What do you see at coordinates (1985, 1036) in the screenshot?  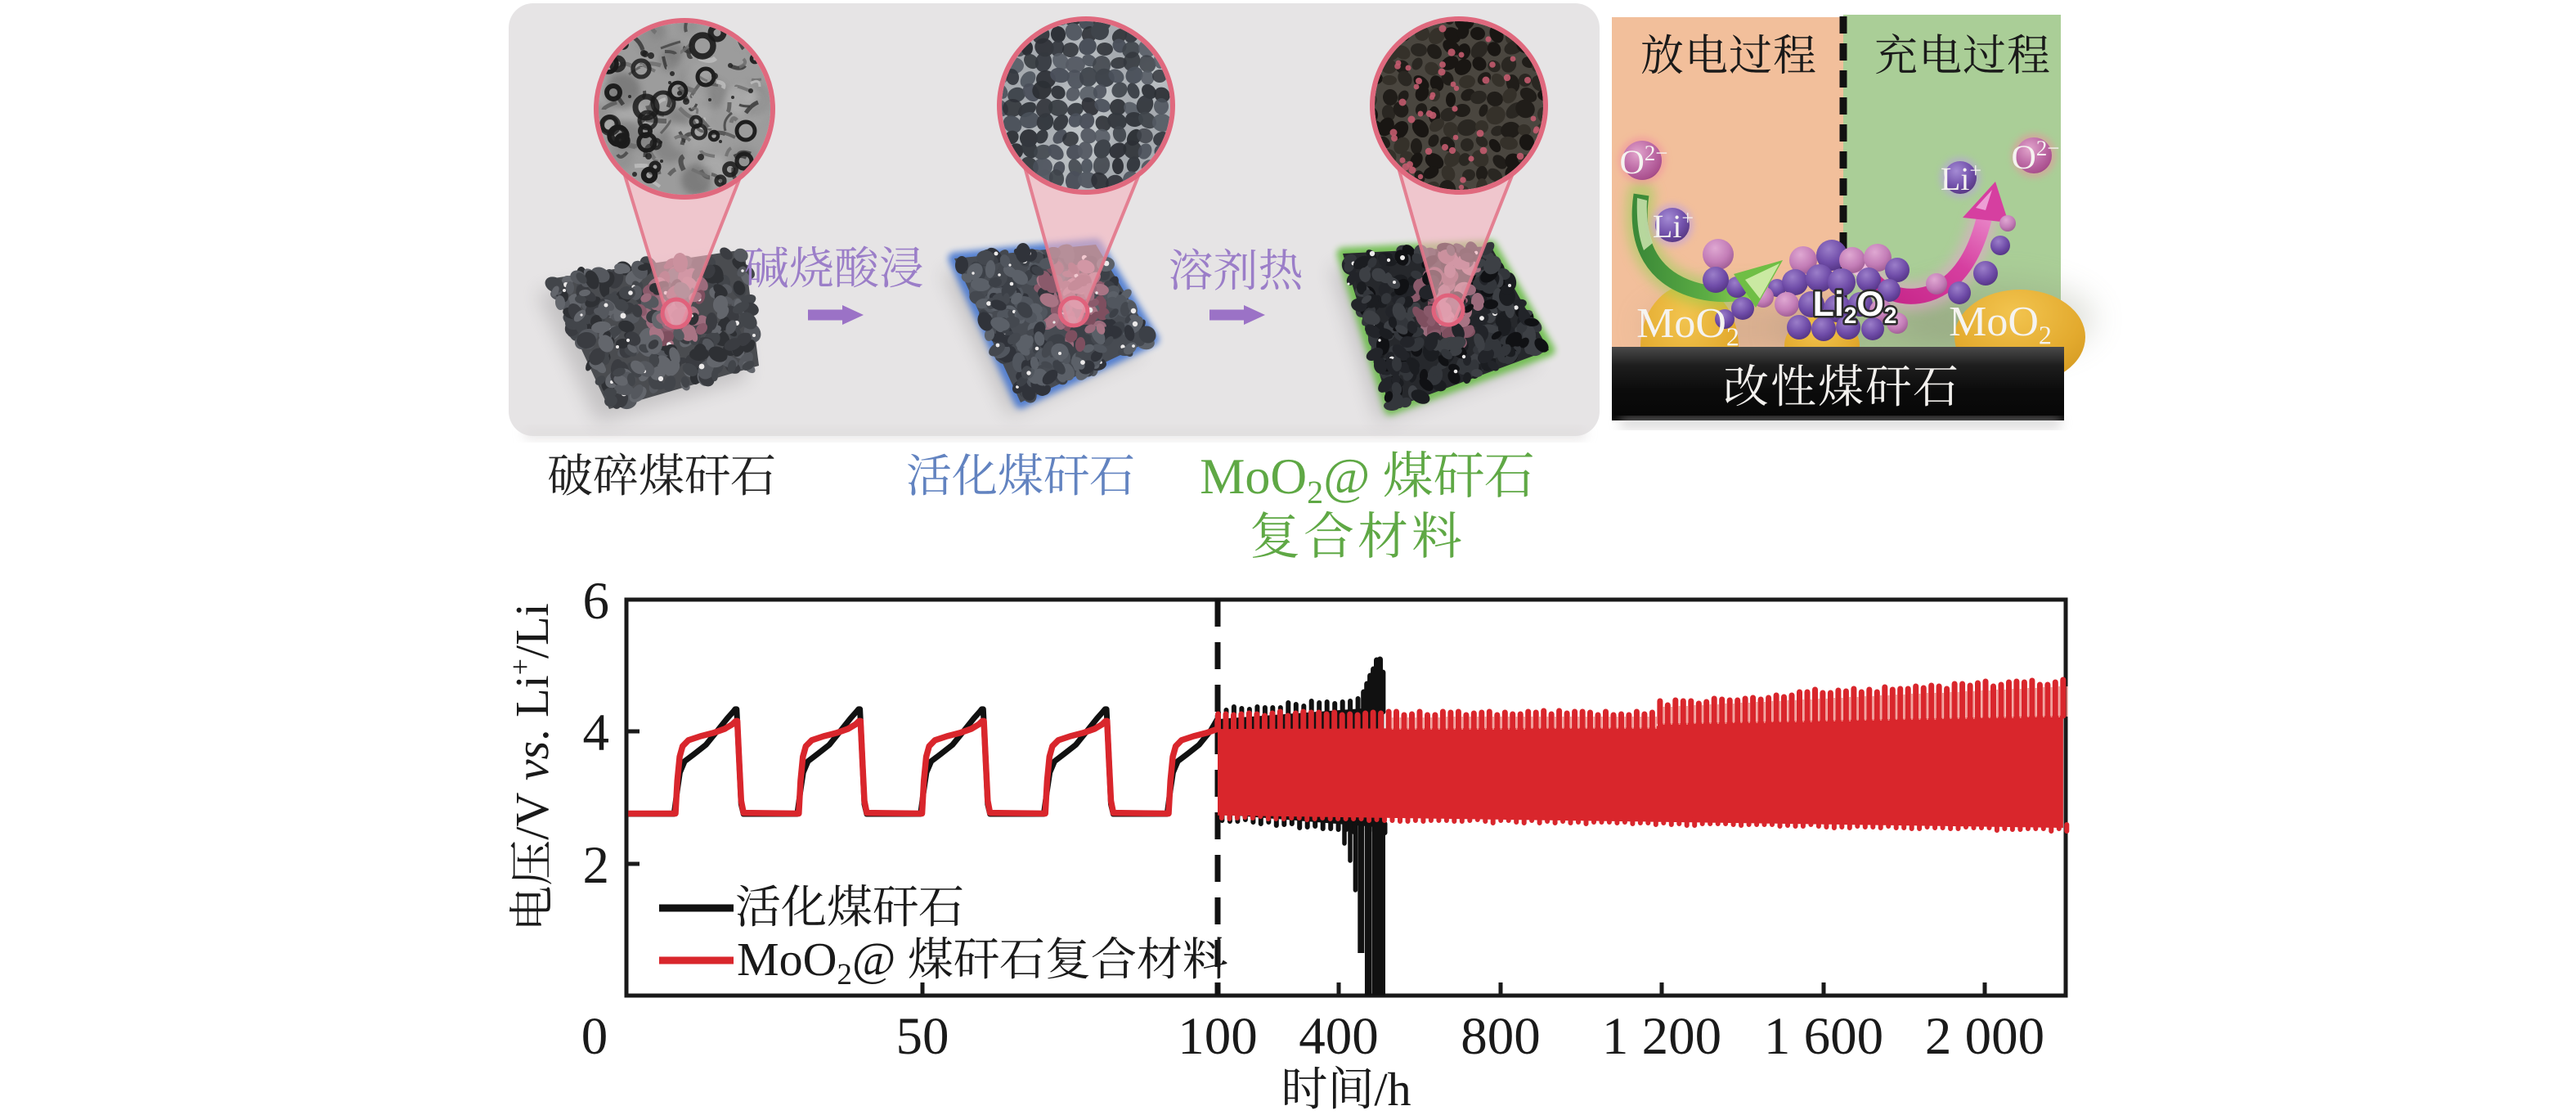 I see `svg-text: 2 000` at bounding box center [1985, 1036].